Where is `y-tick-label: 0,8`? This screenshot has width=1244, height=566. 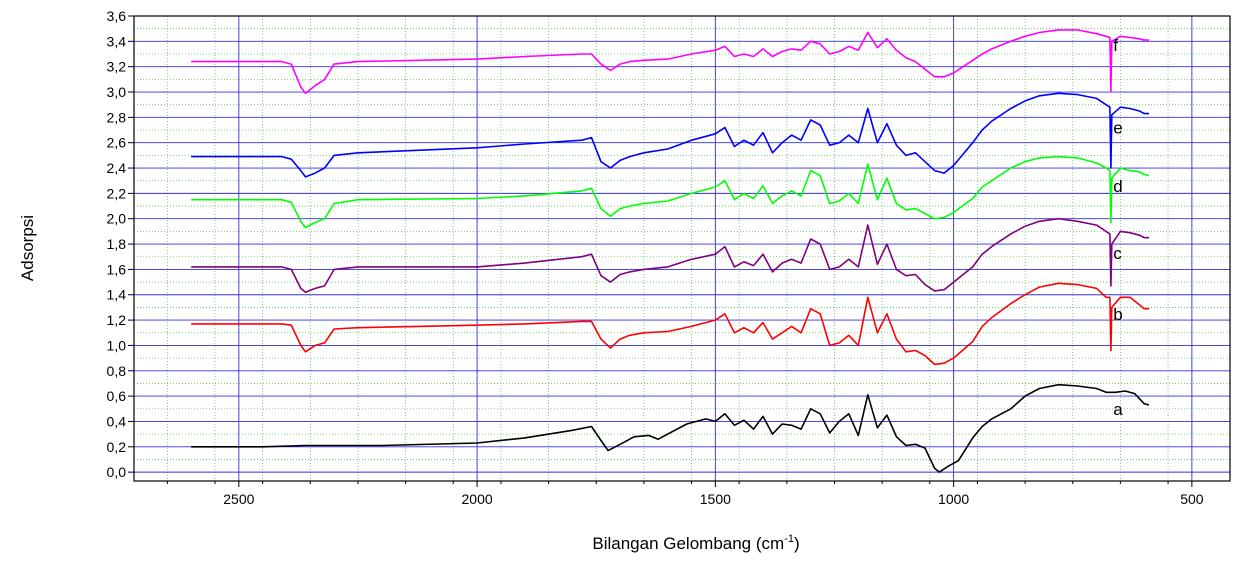
y-tick-label: 0,8 is located at coordinates (117, 371).